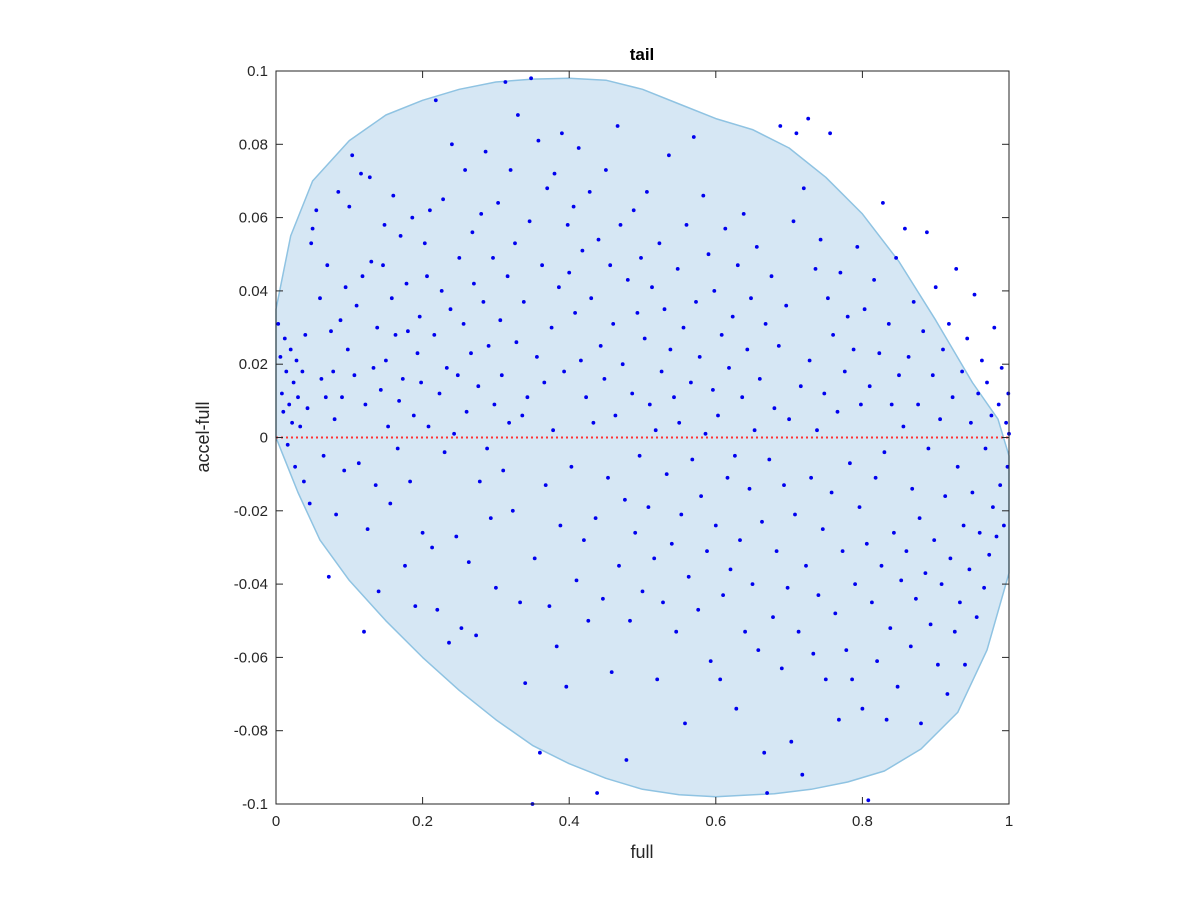 The height and width of the screenshot is (900, 1200). Describe the element at coordinates (251, 657) in the screenshot. I see `y-tick-label: -0.06` at that location.